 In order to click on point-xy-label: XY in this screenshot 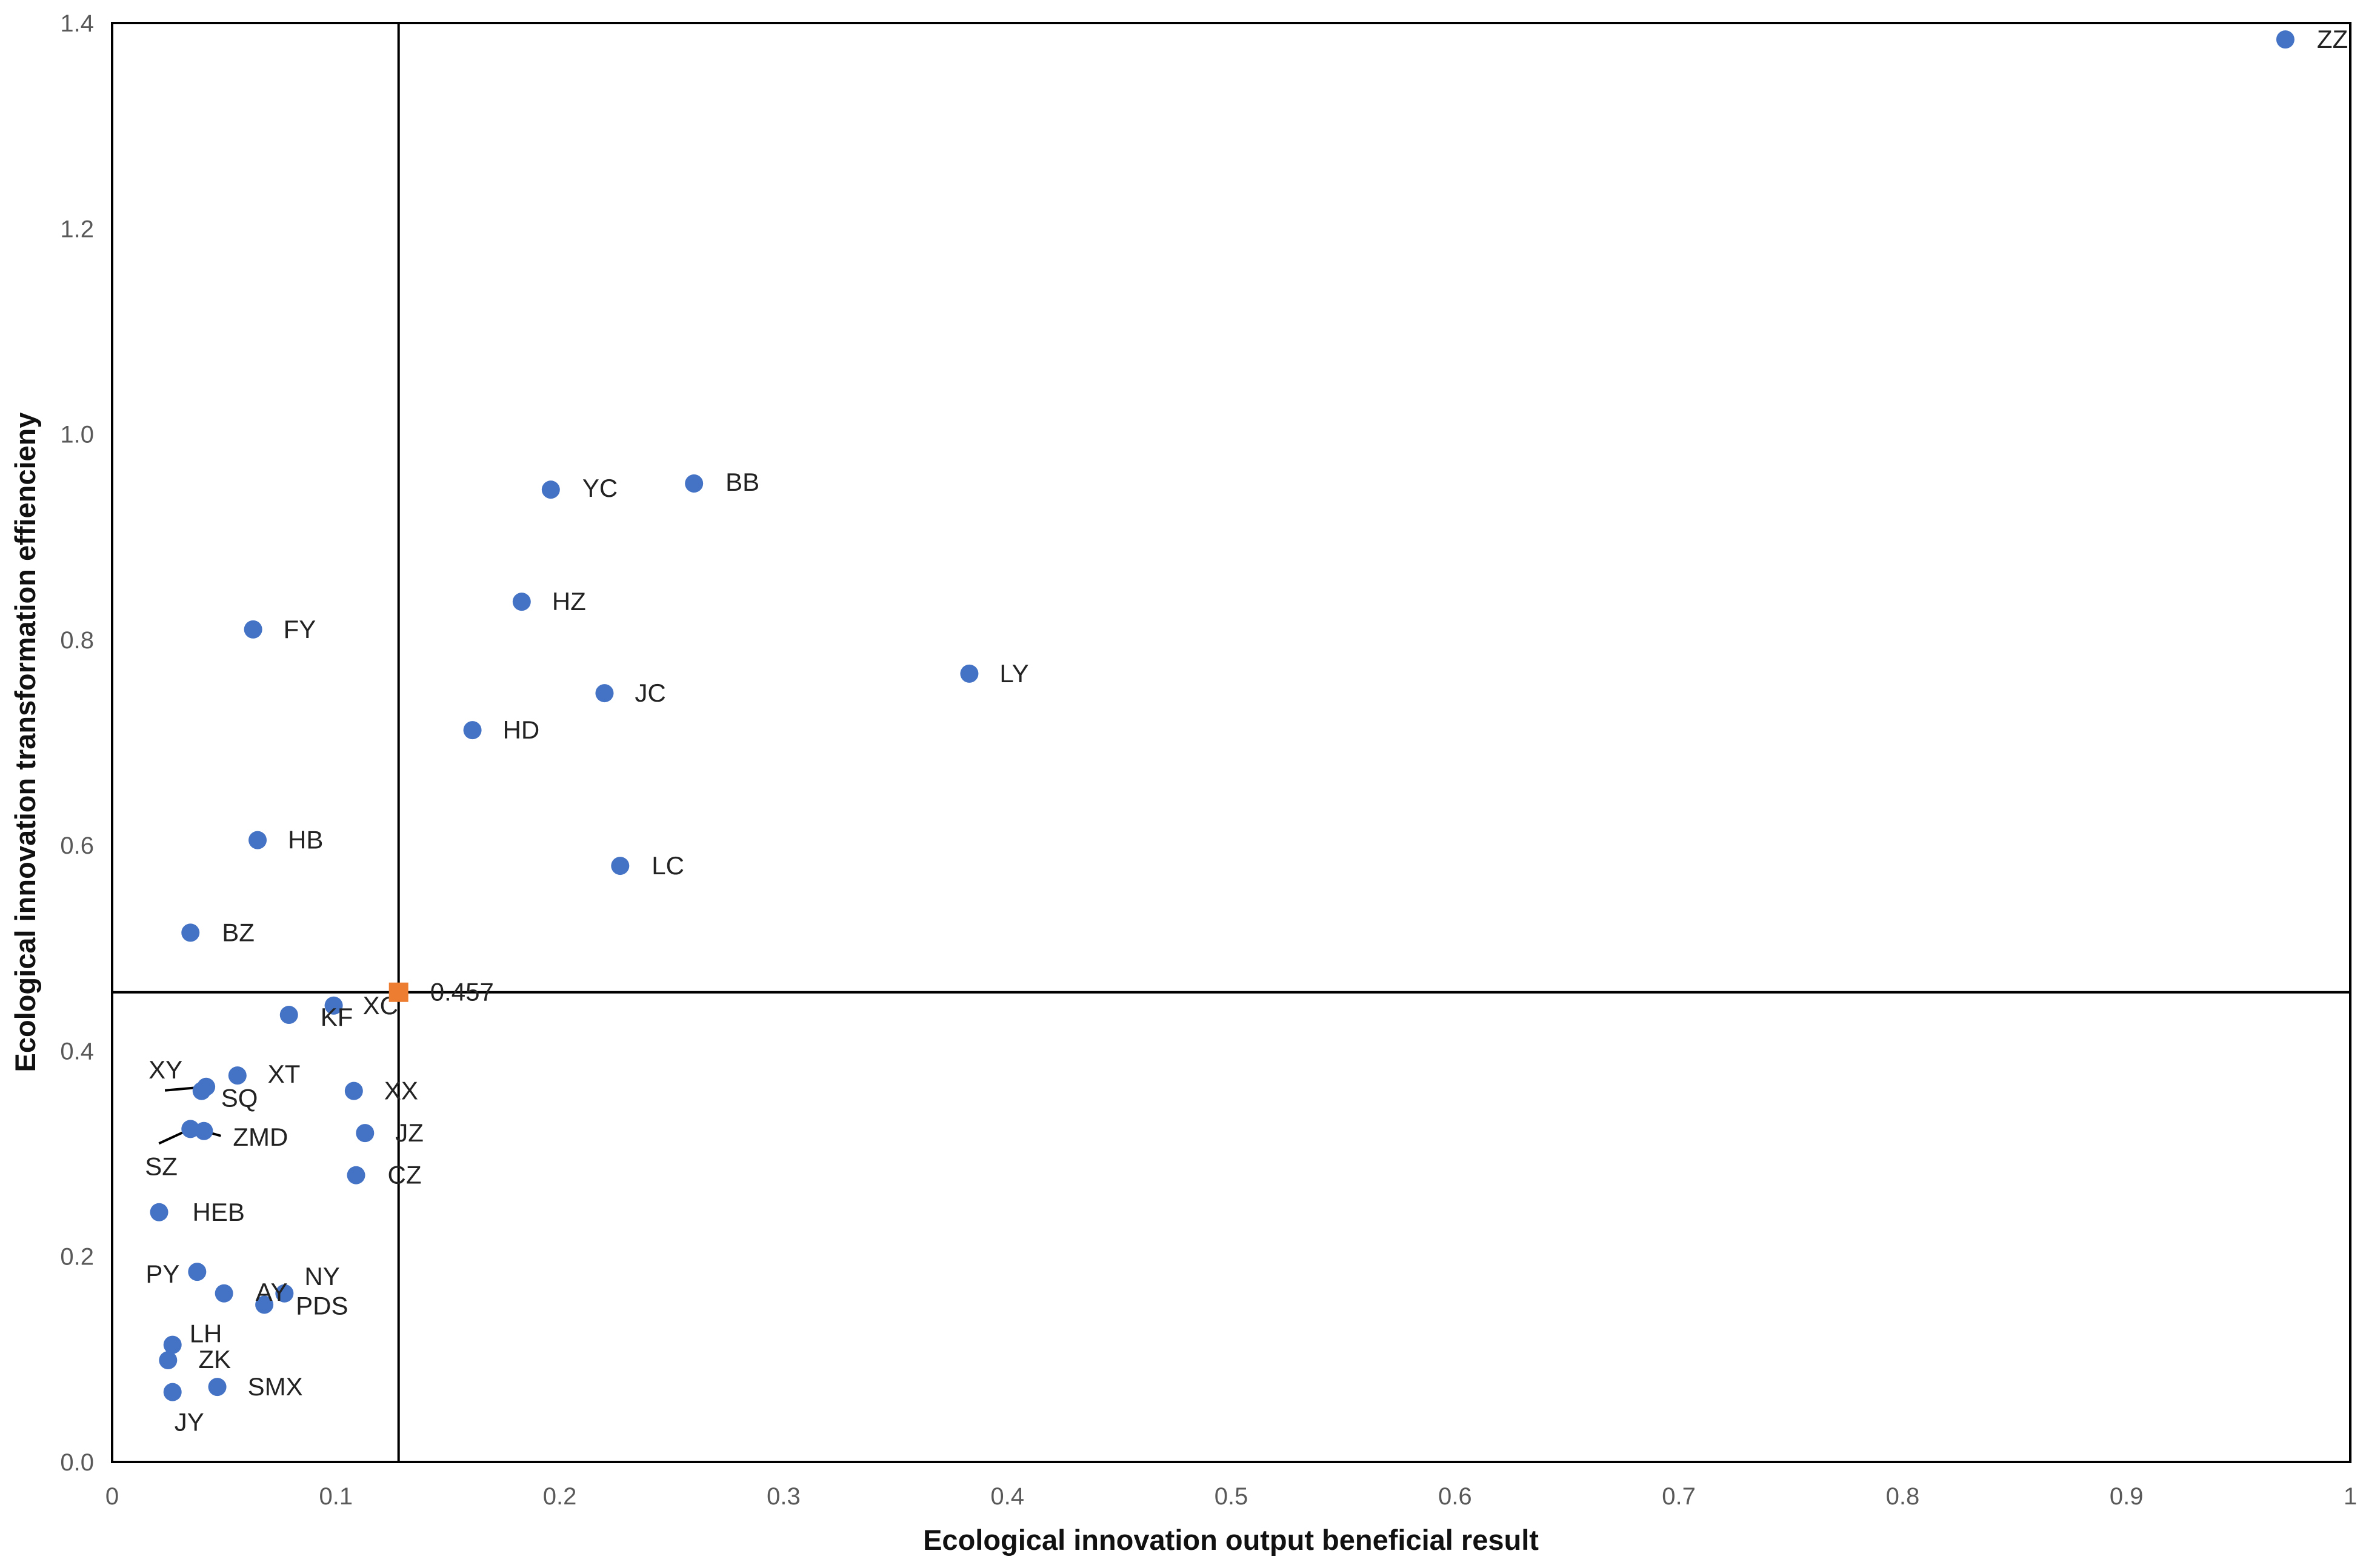, I will do `click(165, 1069)`.